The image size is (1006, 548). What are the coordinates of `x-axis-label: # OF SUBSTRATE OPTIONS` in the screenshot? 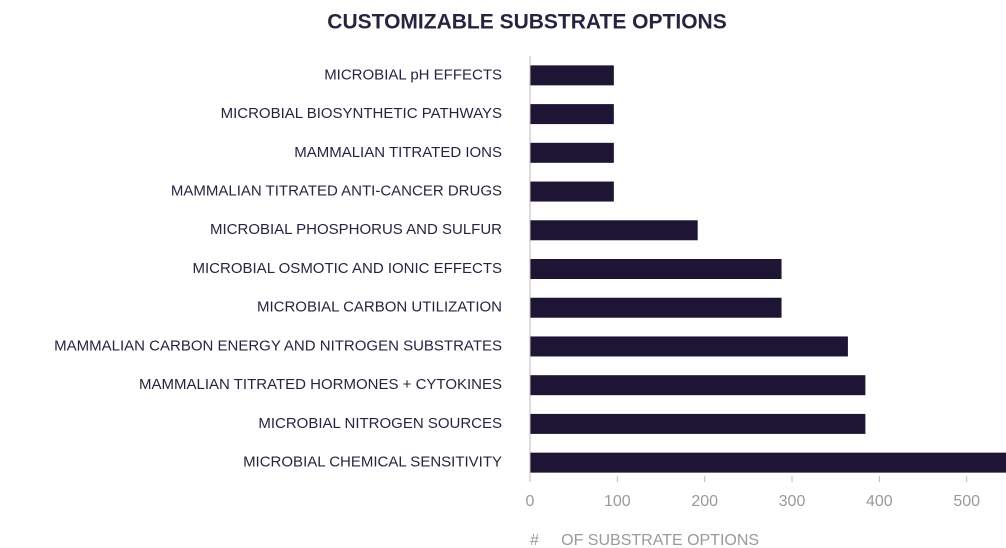 It's located at (644, 540).